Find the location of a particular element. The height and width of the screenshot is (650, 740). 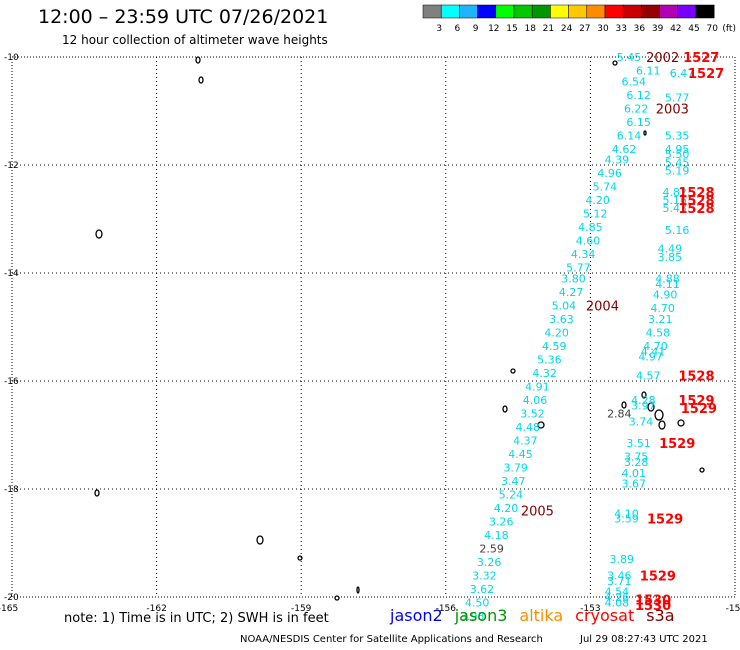

wave-height-label: 4.39 is located at coordinates (617, 160).